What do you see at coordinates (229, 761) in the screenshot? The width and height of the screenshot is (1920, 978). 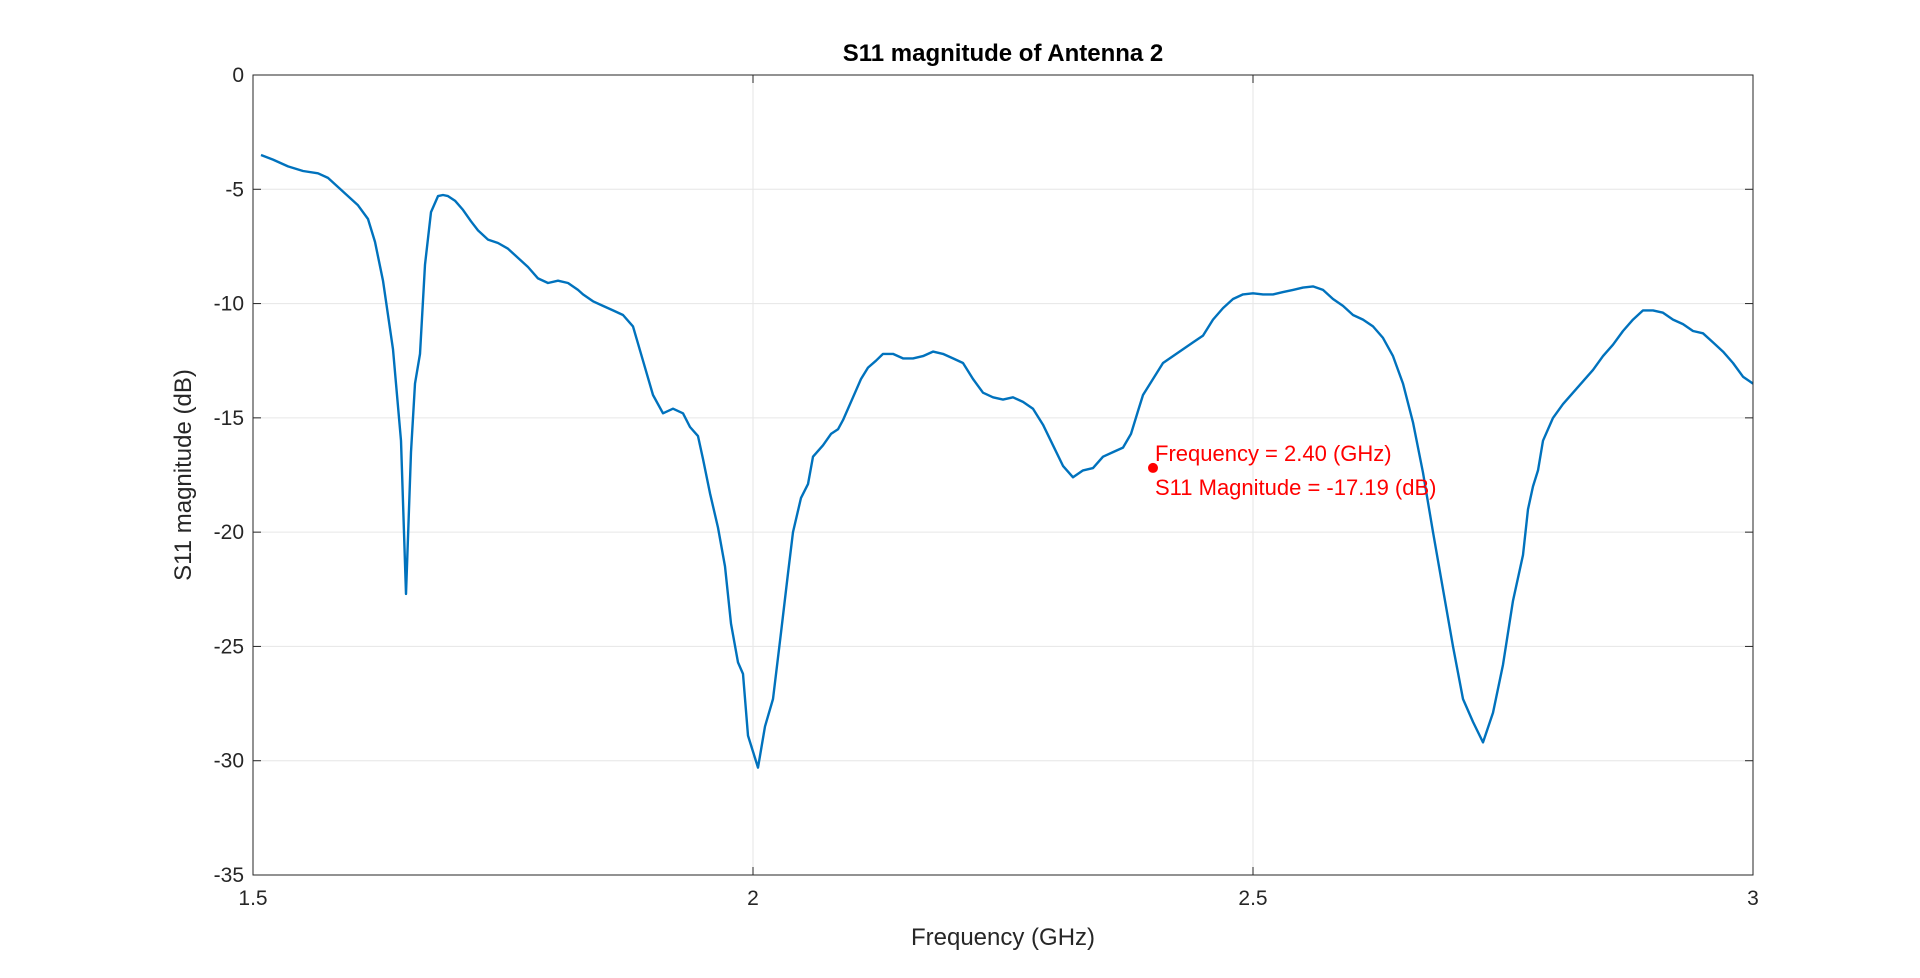 I see `y-tick-label: -30` at bounding box center [229, 761].